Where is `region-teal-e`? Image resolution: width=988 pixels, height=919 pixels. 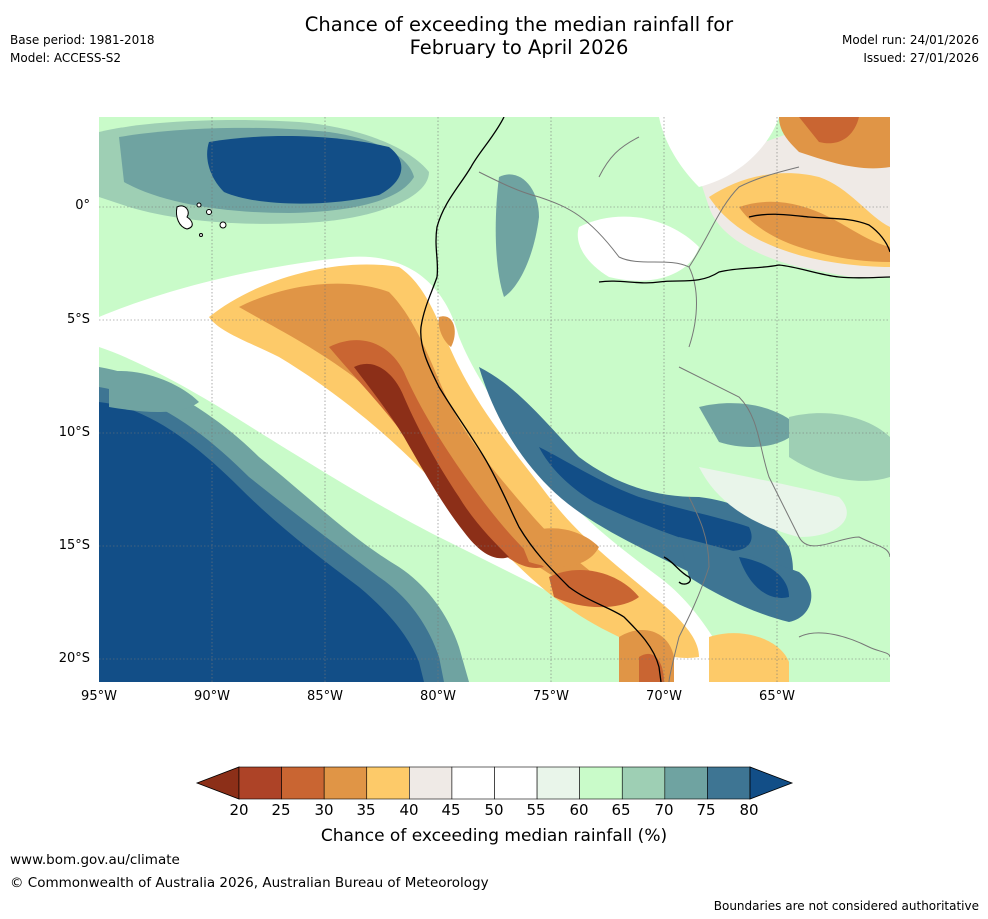 region-teal-e is located at coordinates (749, 425).